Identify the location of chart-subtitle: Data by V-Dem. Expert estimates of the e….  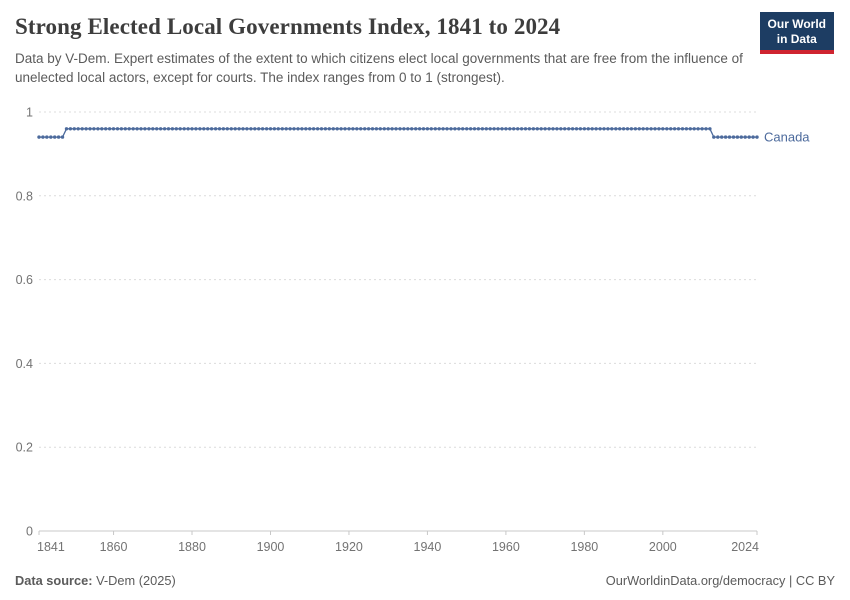
(379, 68).